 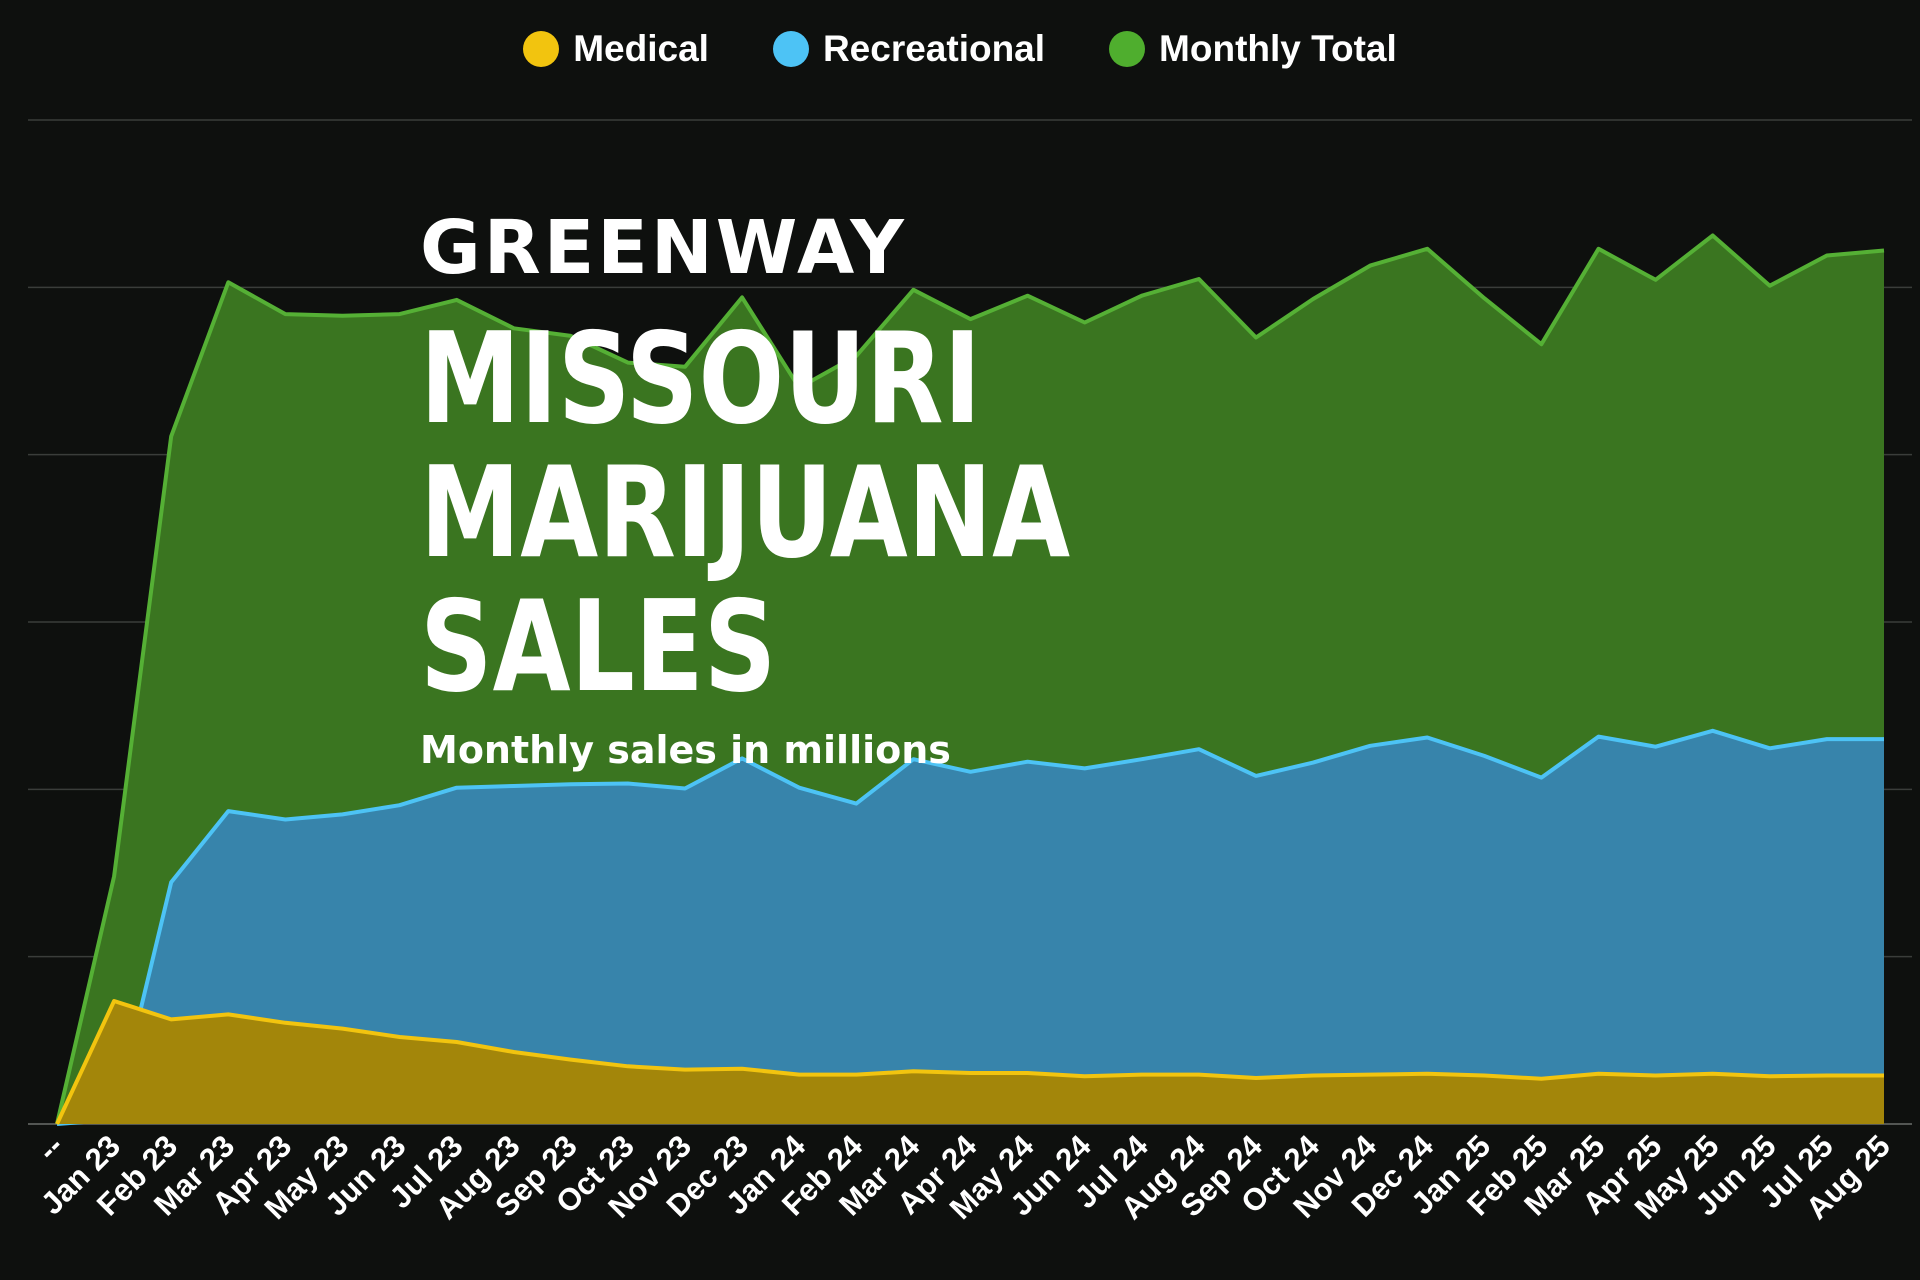 I want to click on legend-label-recreational: Recreational, so click(x=934, y=48).